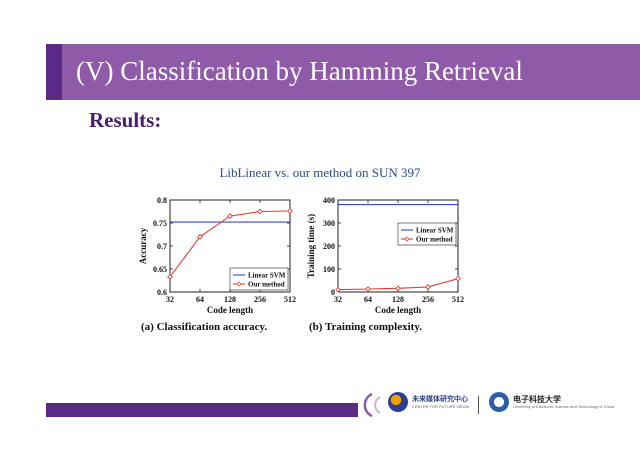 This screenshot has height=452, width=640. I want to click on title-accent-bar, so click(54, 72).